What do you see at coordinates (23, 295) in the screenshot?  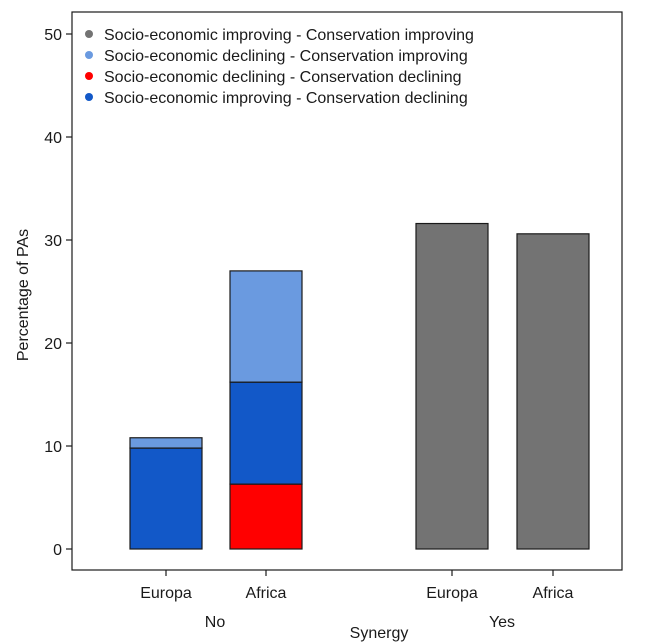 I see `y-axis-title: Percentage of PAs` at bounding box center [23, 295].